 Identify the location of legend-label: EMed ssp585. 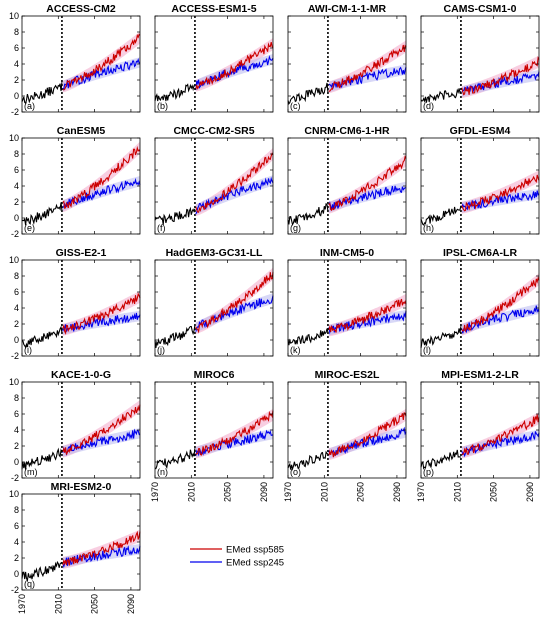
(255, 550).